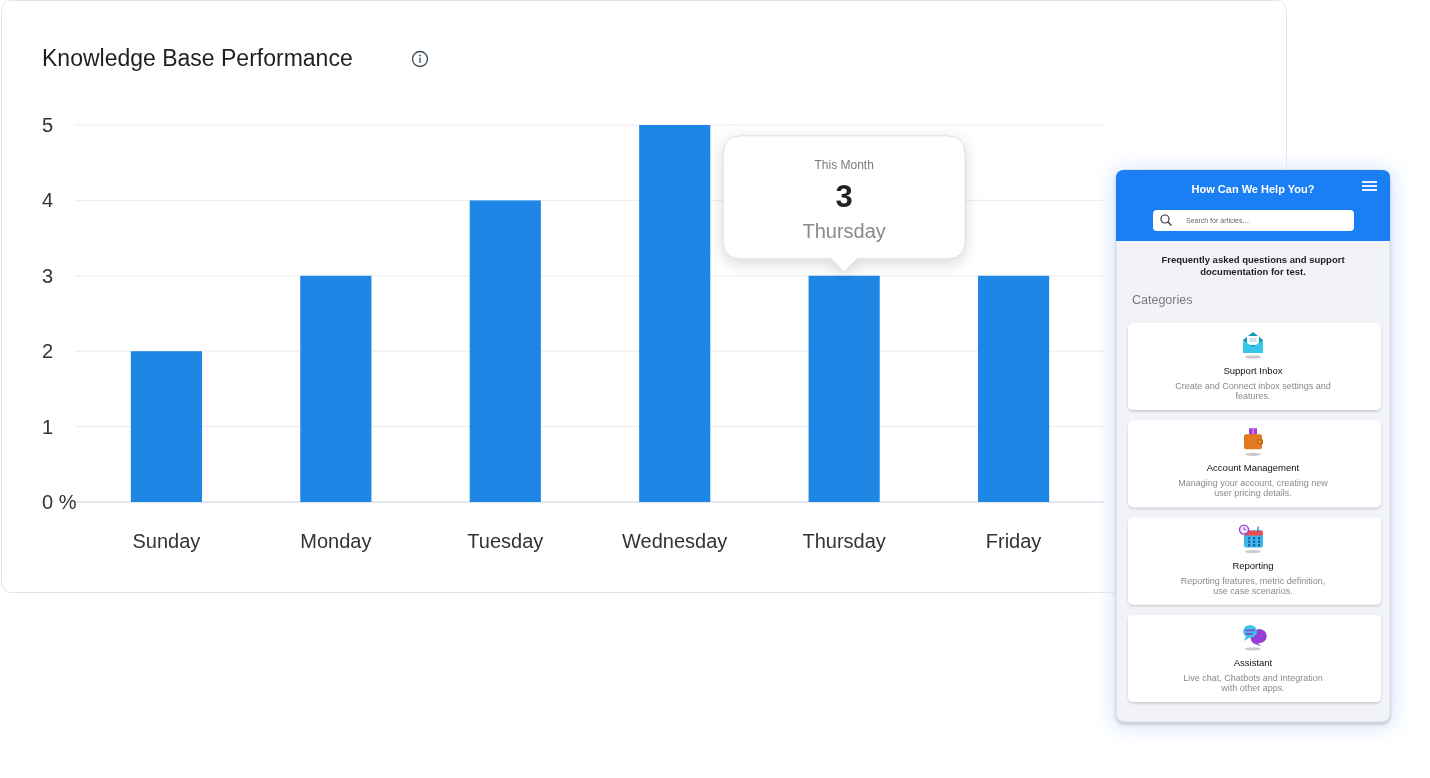 This screenshot has width=1430, height=778. Describe the element at coordinates (1253, 265) in the screenshot. I see `text: Frequently asked questions and support documentation for test.` at that location.